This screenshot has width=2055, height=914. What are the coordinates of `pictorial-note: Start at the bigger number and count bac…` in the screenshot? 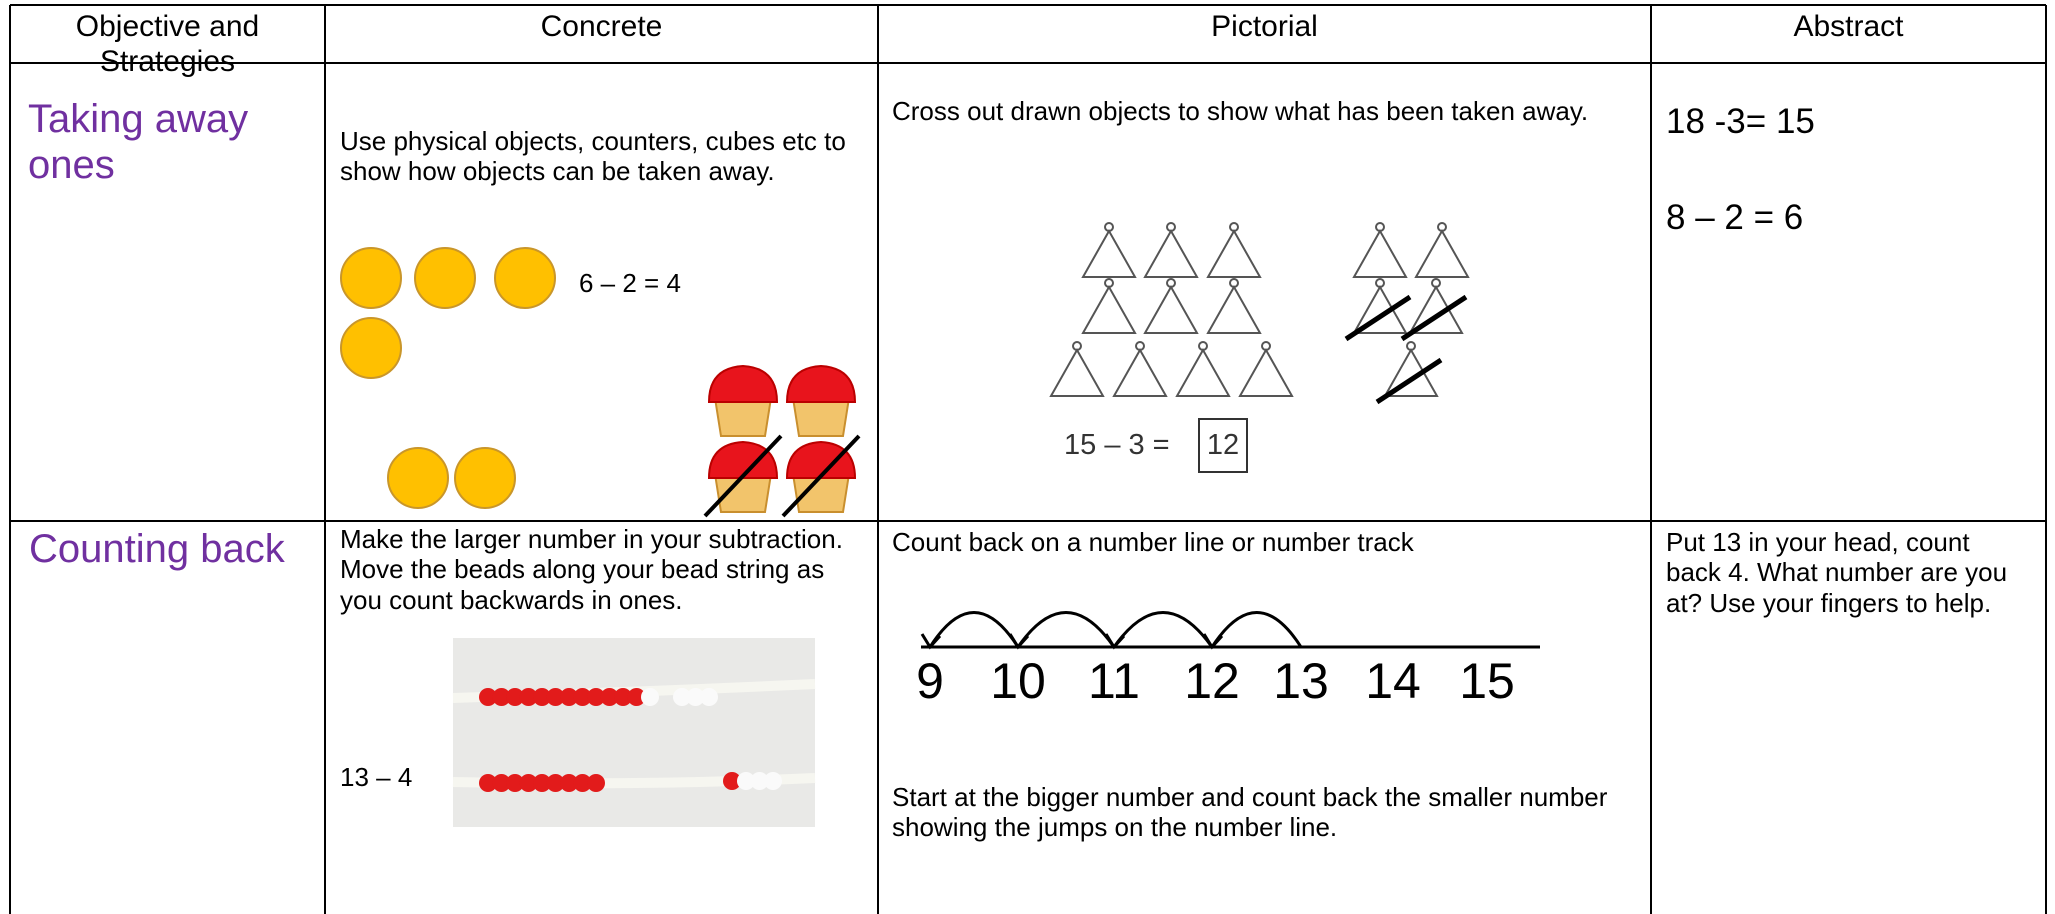 It's located at (1250, 812).